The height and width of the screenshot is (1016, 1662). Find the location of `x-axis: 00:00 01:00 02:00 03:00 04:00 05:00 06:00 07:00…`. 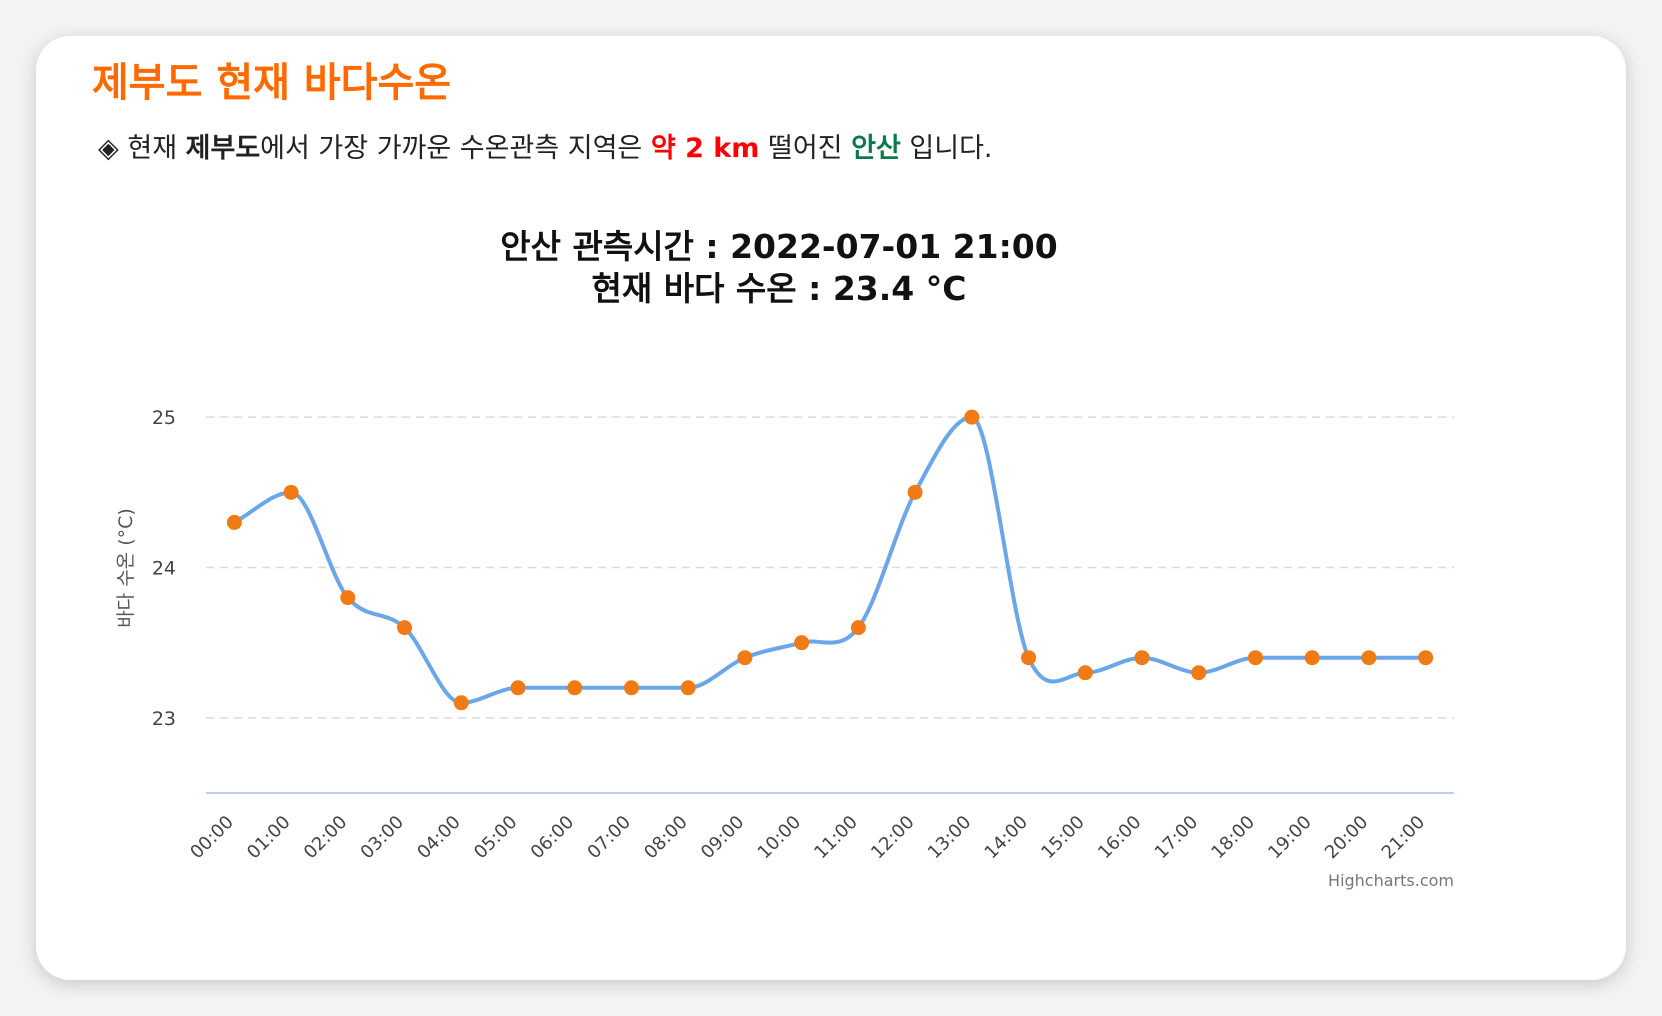

x-axis: 00:00 01:00 02:00 03:00 04:00 05:00 06:00 07:00… is located at coordinates (807, 838).